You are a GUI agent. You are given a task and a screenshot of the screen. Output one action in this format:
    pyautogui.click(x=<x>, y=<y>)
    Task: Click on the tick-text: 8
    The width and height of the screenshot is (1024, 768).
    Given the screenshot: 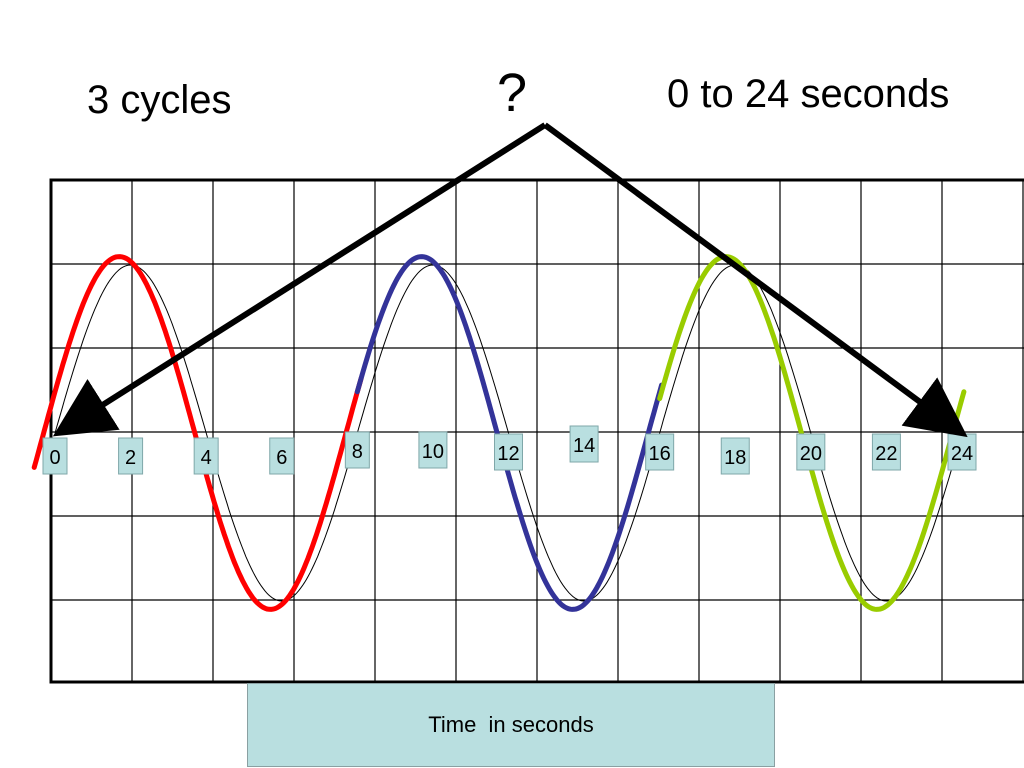 What is the action you would take?
    pyautogui.click(x=357, y=452)
    